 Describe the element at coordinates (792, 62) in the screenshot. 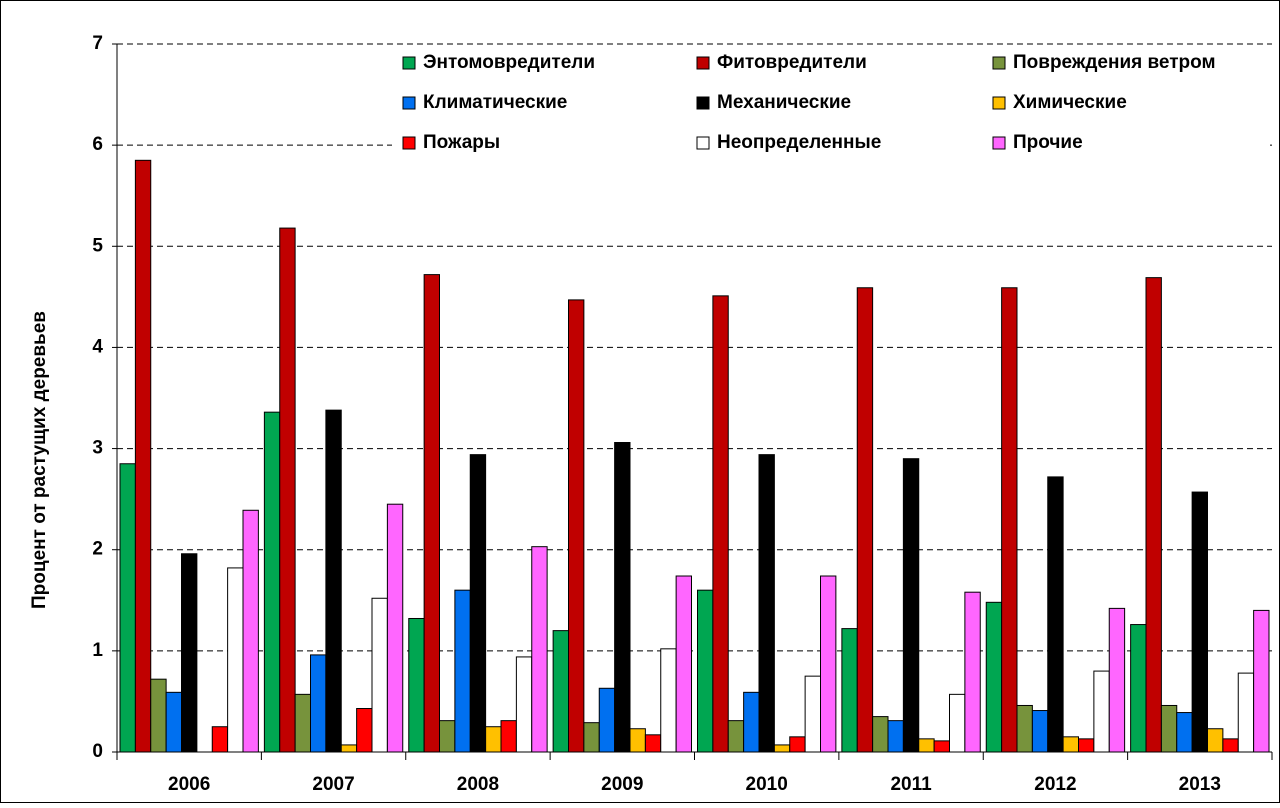

I see `legend-label: Фитовредители` at that location.